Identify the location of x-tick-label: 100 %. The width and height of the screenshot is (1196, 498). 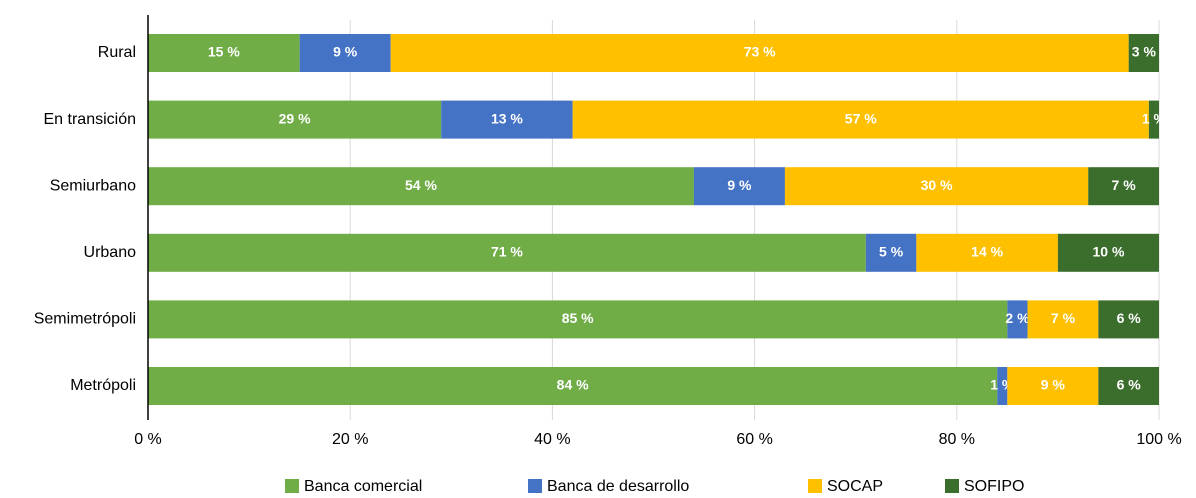
(1158, 439).